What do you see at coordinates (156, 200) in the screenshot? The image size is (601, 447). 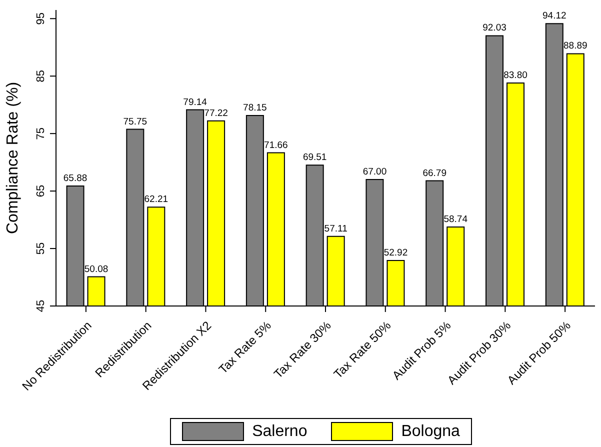 I see `data-label: 62.21` at bounding box center [156, 200].